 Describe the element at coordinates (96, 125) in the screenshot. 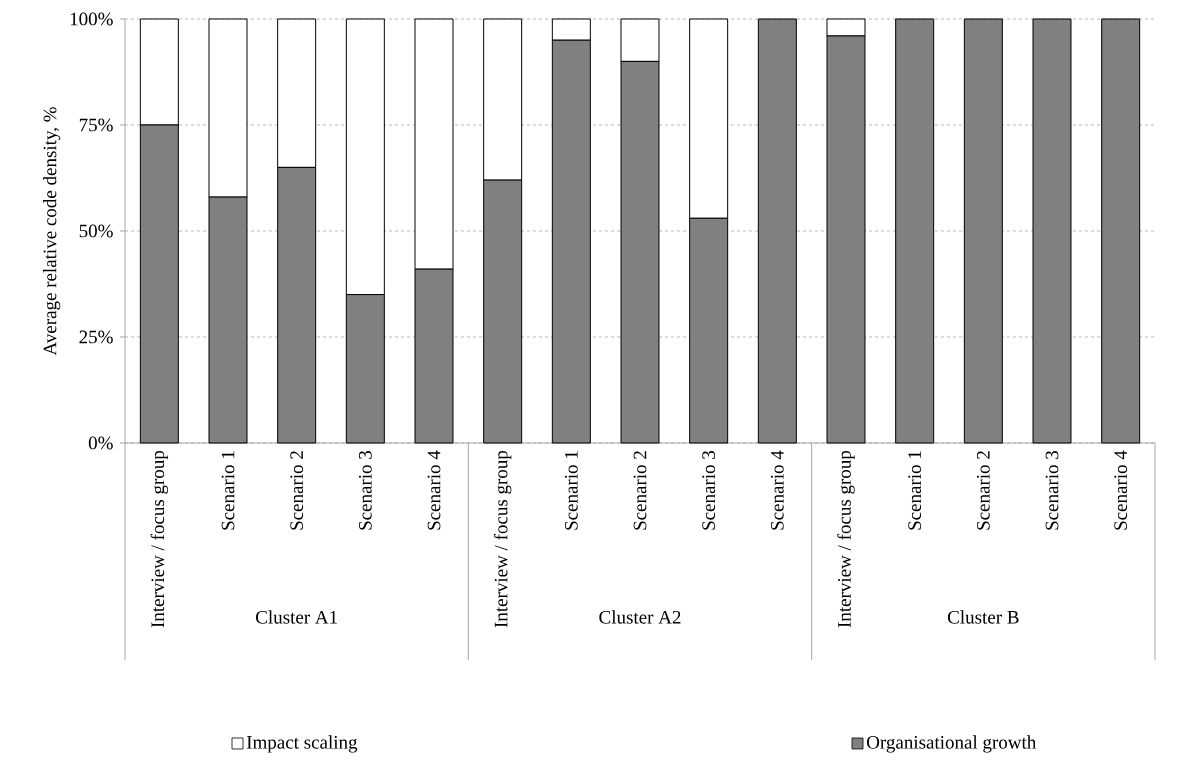

I see `y-tick-label: 75%` at that location.